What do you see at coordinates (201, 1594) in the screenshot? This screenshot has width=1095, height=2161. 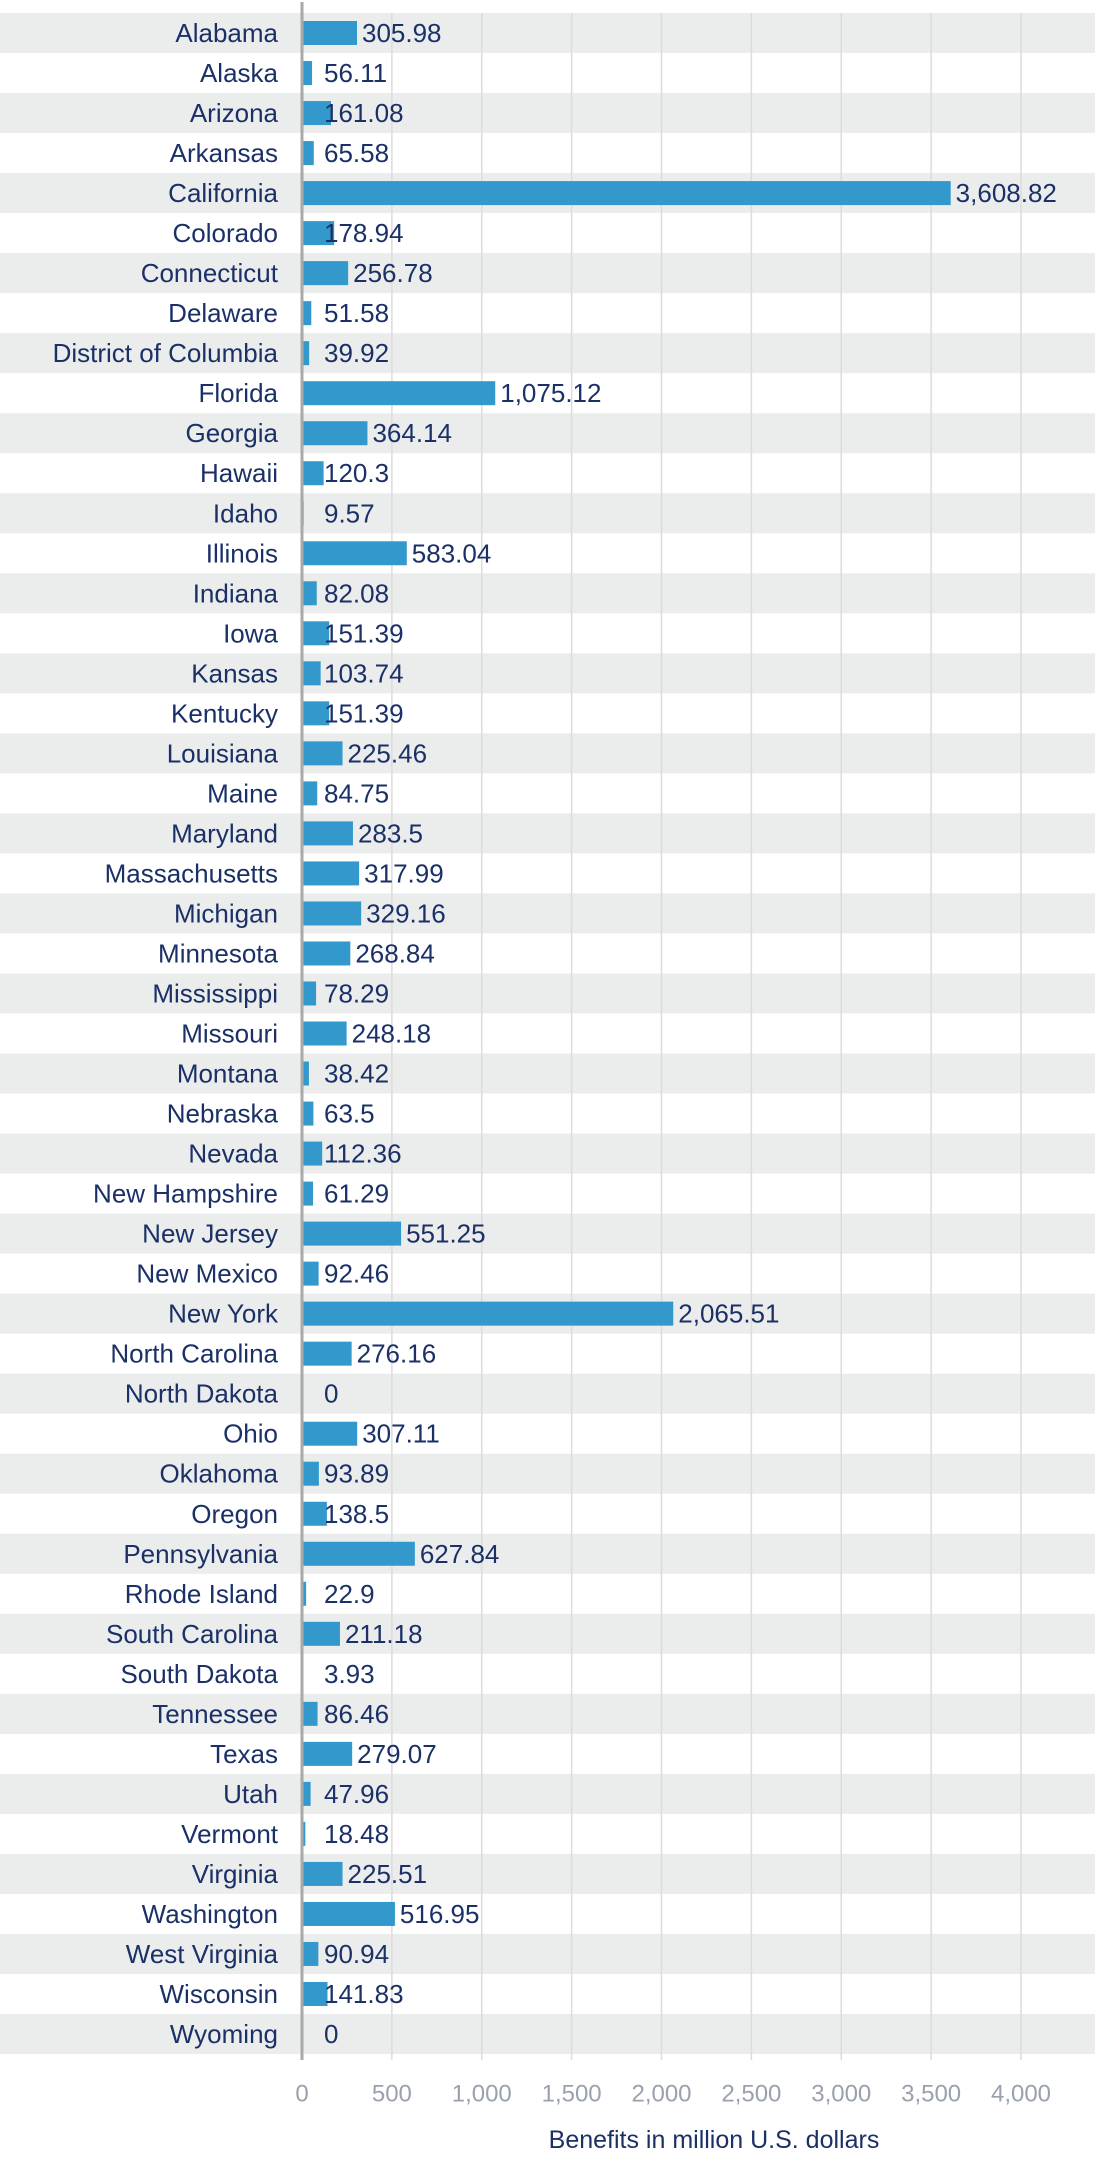 I see `category-label: Rhode Island` at bounding box center [201, 1594].